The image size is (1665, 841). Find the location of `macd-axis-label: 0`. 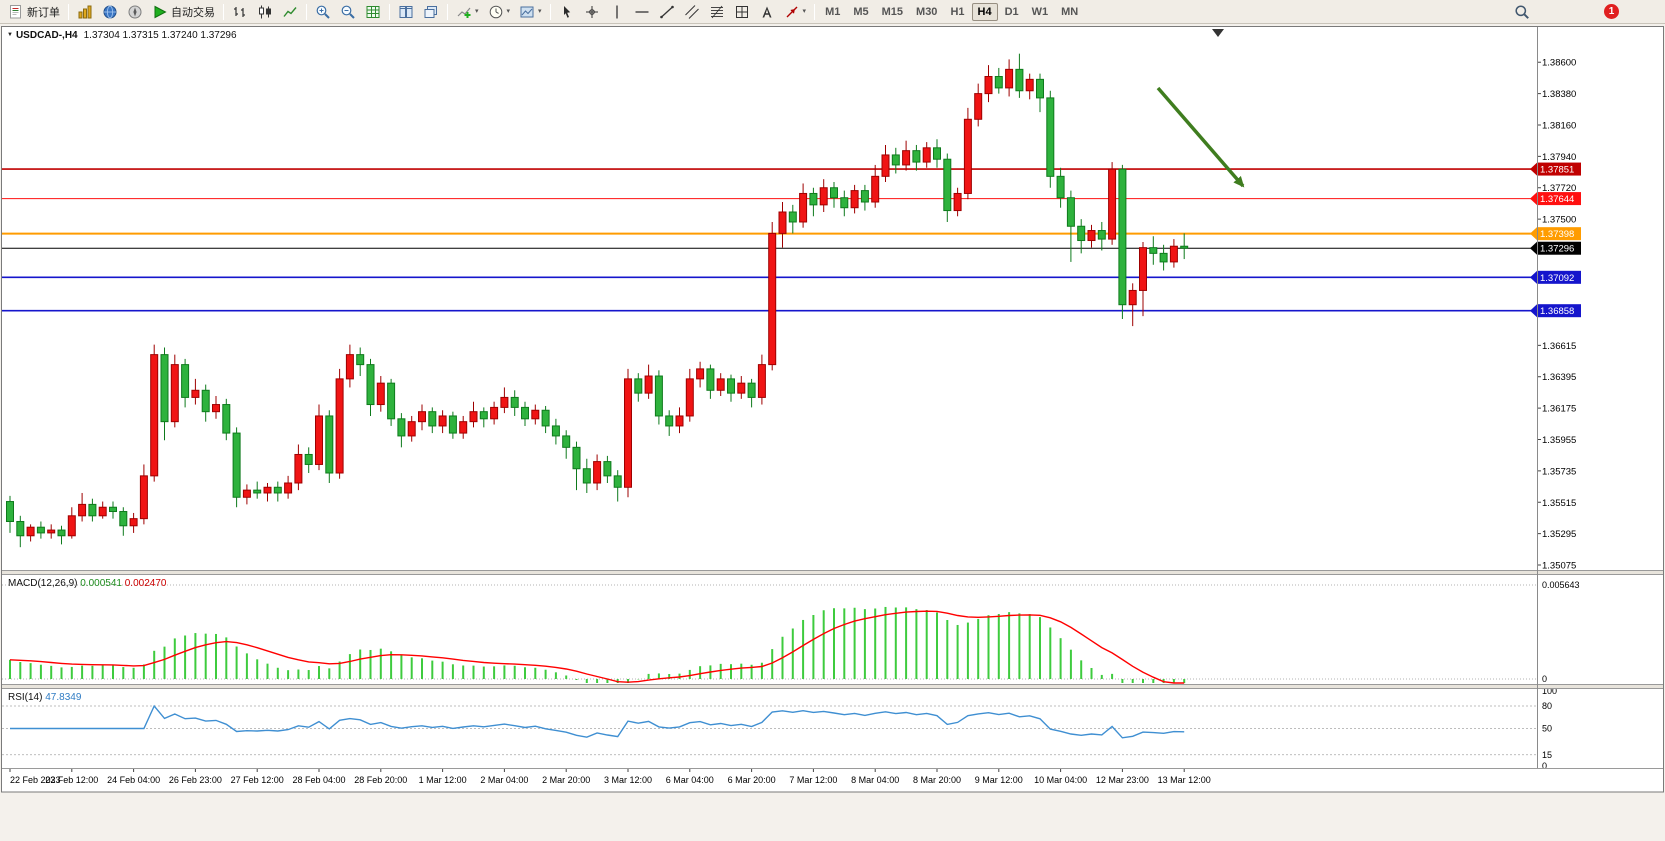

macd-axis-label: 0 is located at coordinates (1544, 679).